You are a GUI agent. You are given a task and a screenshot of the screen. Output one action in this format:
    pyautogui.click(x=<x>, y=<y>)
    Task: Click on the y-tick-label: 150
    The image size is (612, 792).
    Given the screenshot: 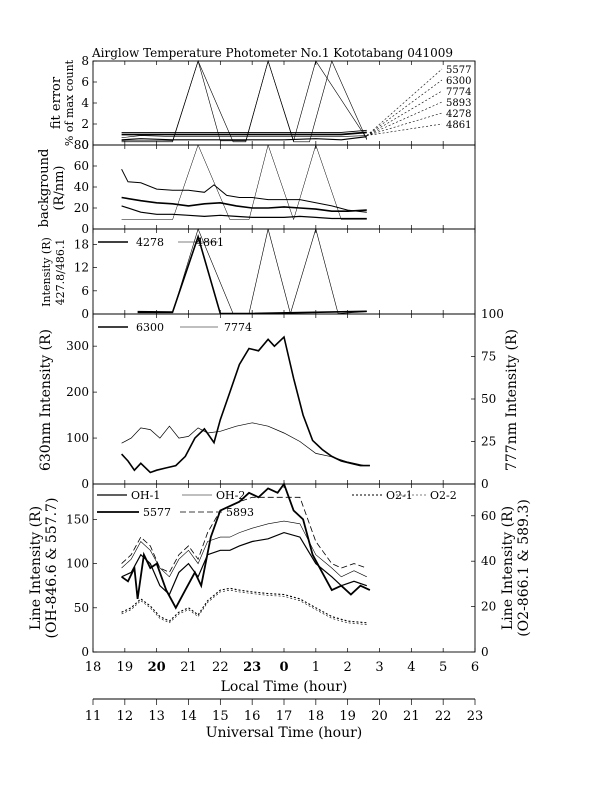 What is the action you would take?
    pyautogui.click(x=77, y=519)
    